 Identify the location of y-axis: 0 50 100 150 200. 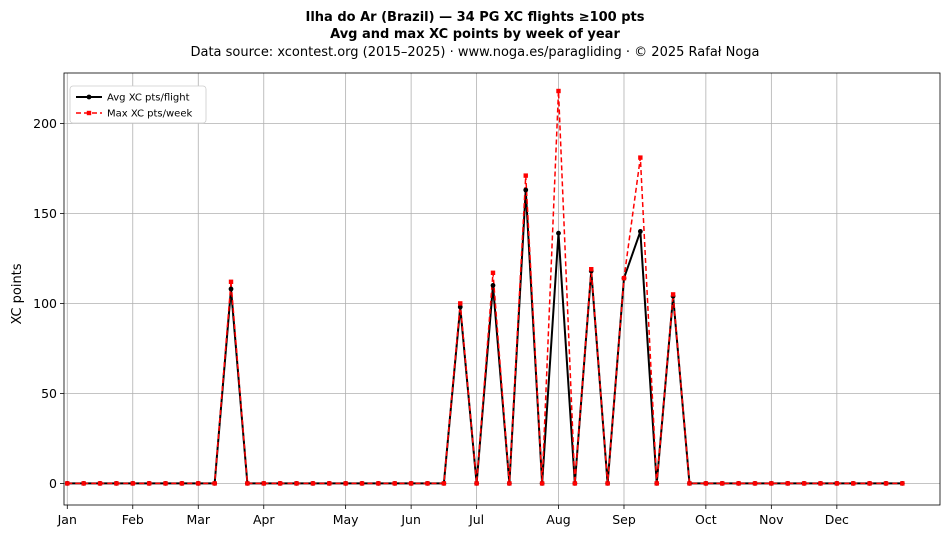
(48, 303).